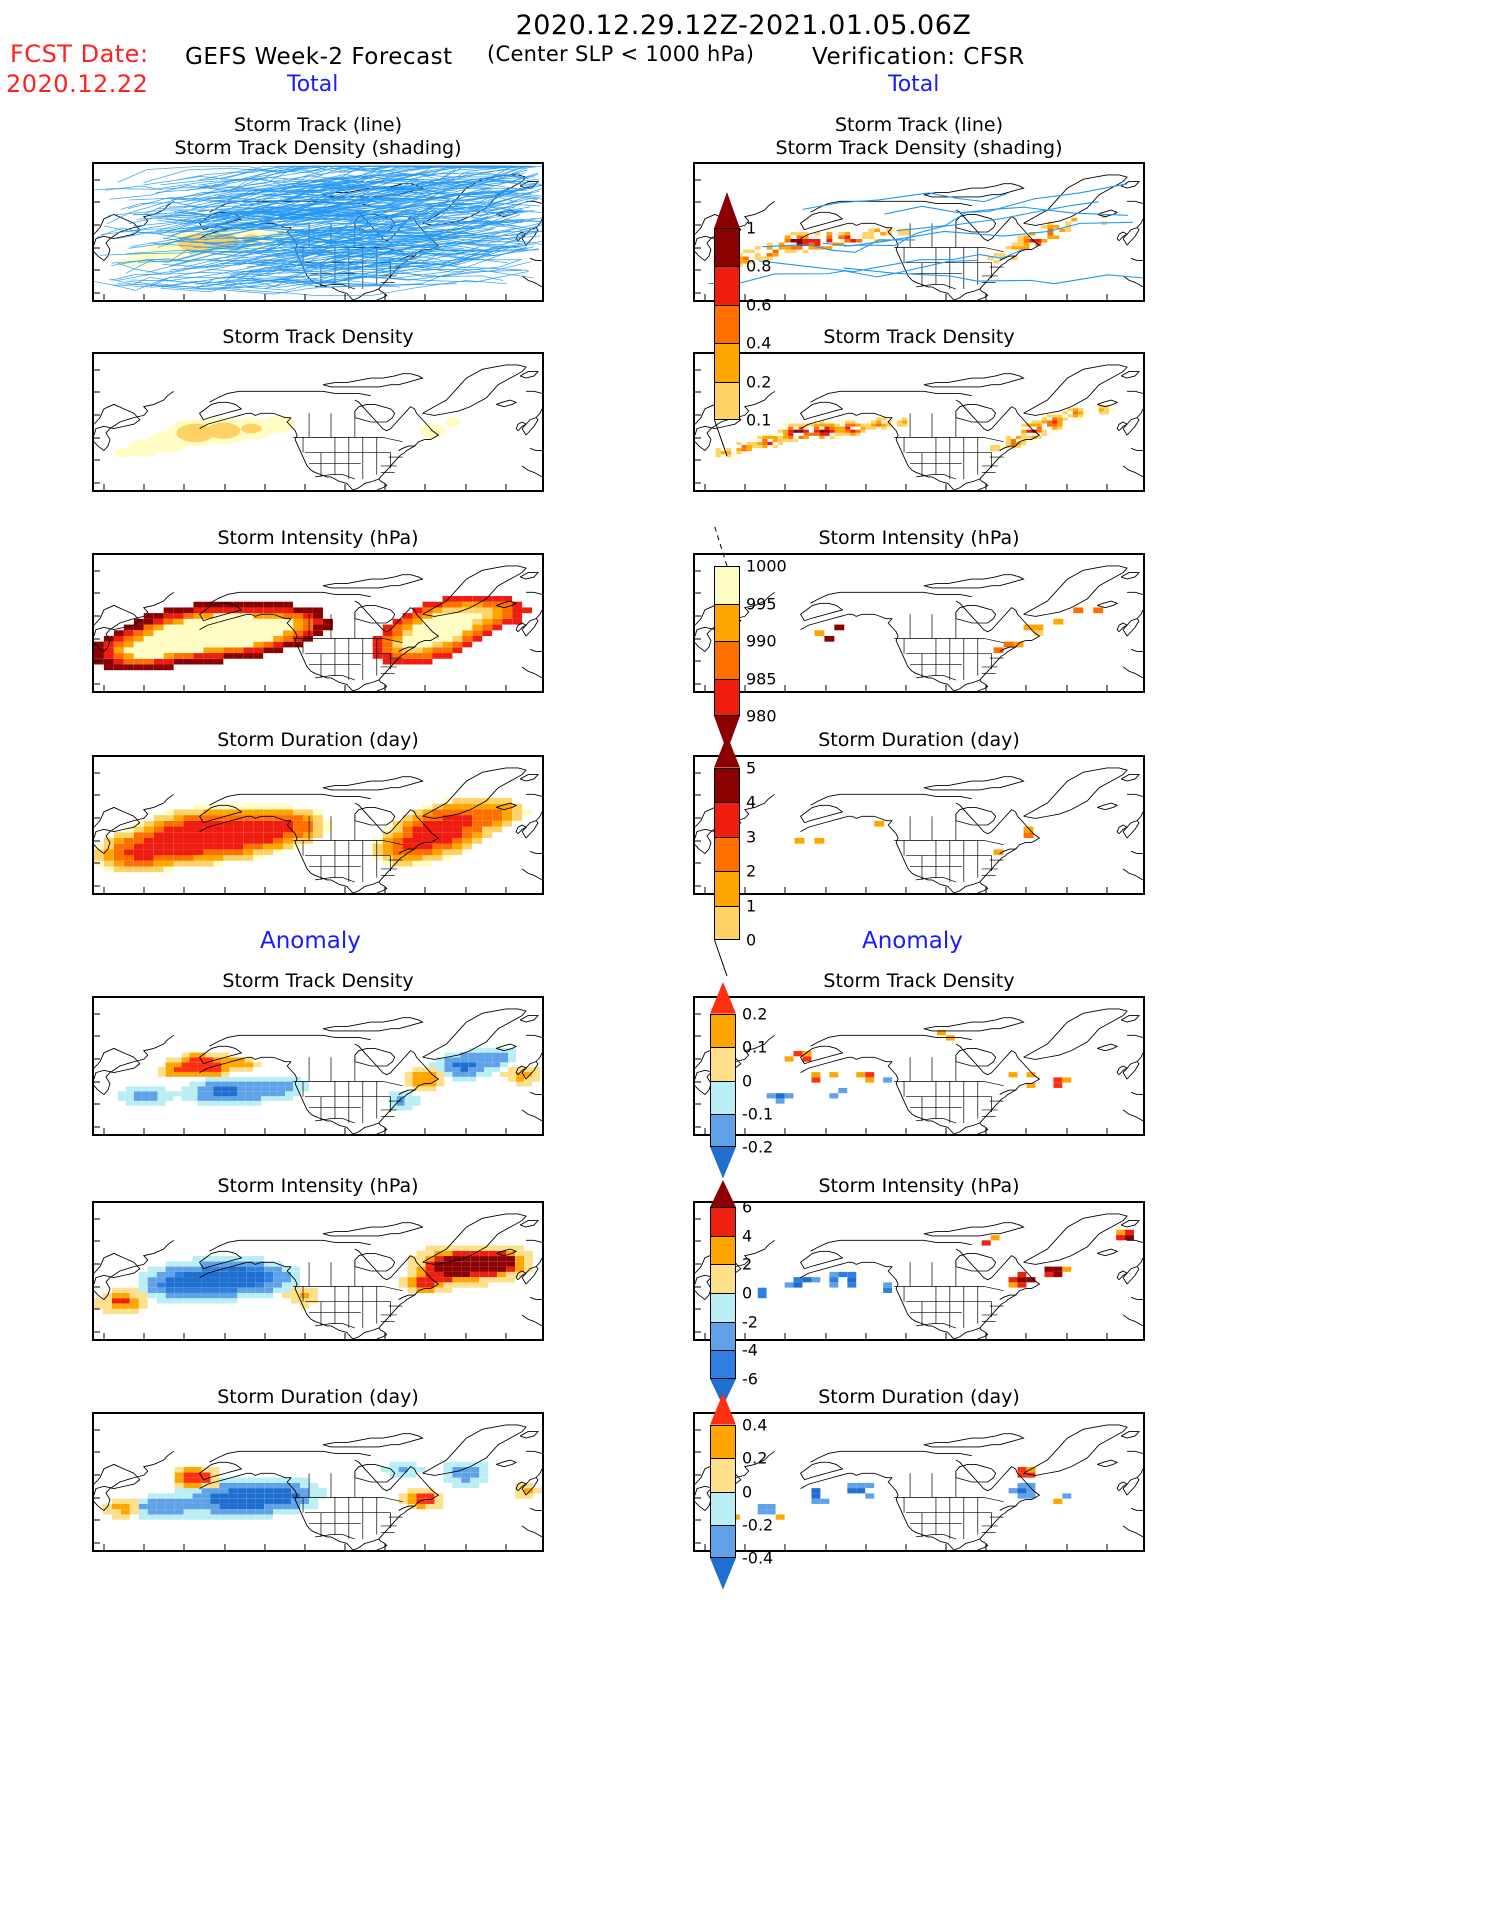  Describe the element at coordinates (318, 538) in the screenshot. I see `panel-title-line: Storm Intensity (hPa)` at that location.